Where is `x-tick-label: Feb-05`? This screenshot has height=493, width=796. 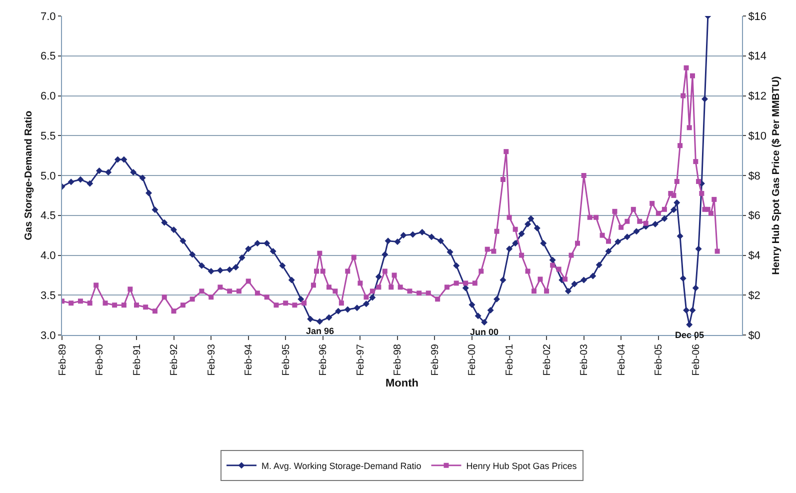
x-tick-label: Feb-05 is located at coordinates (659, 360).